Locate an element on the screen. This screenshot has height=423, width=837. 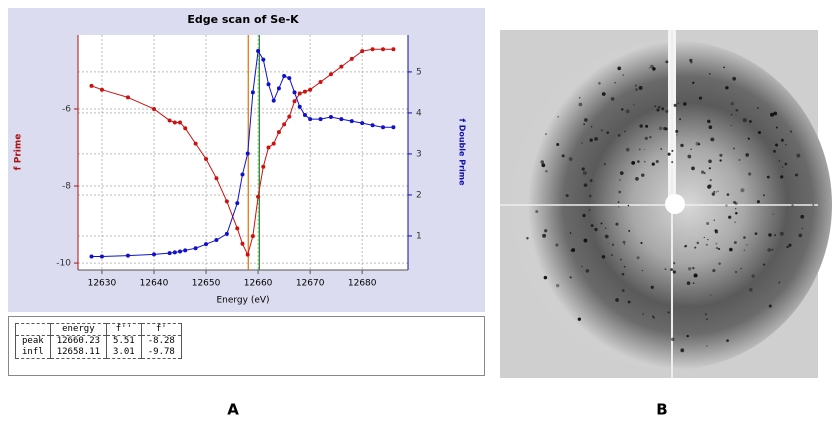
y2-tick-label: 3 is located at coordinates (419, 154).